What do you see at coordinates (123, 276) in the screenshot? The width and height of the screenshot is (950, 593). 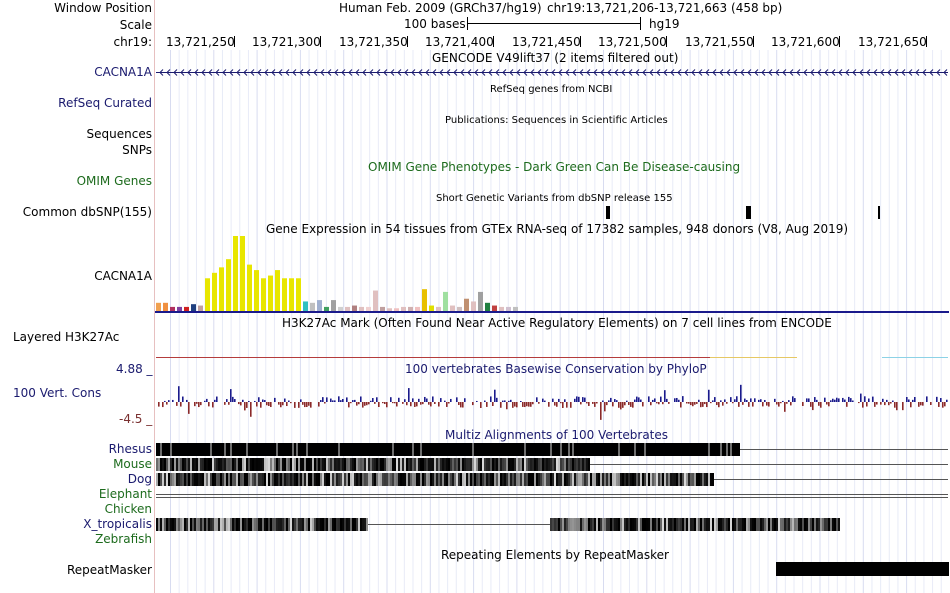 I see `gtex-track-label: CACNA1A` at bounding box center [123, 276].